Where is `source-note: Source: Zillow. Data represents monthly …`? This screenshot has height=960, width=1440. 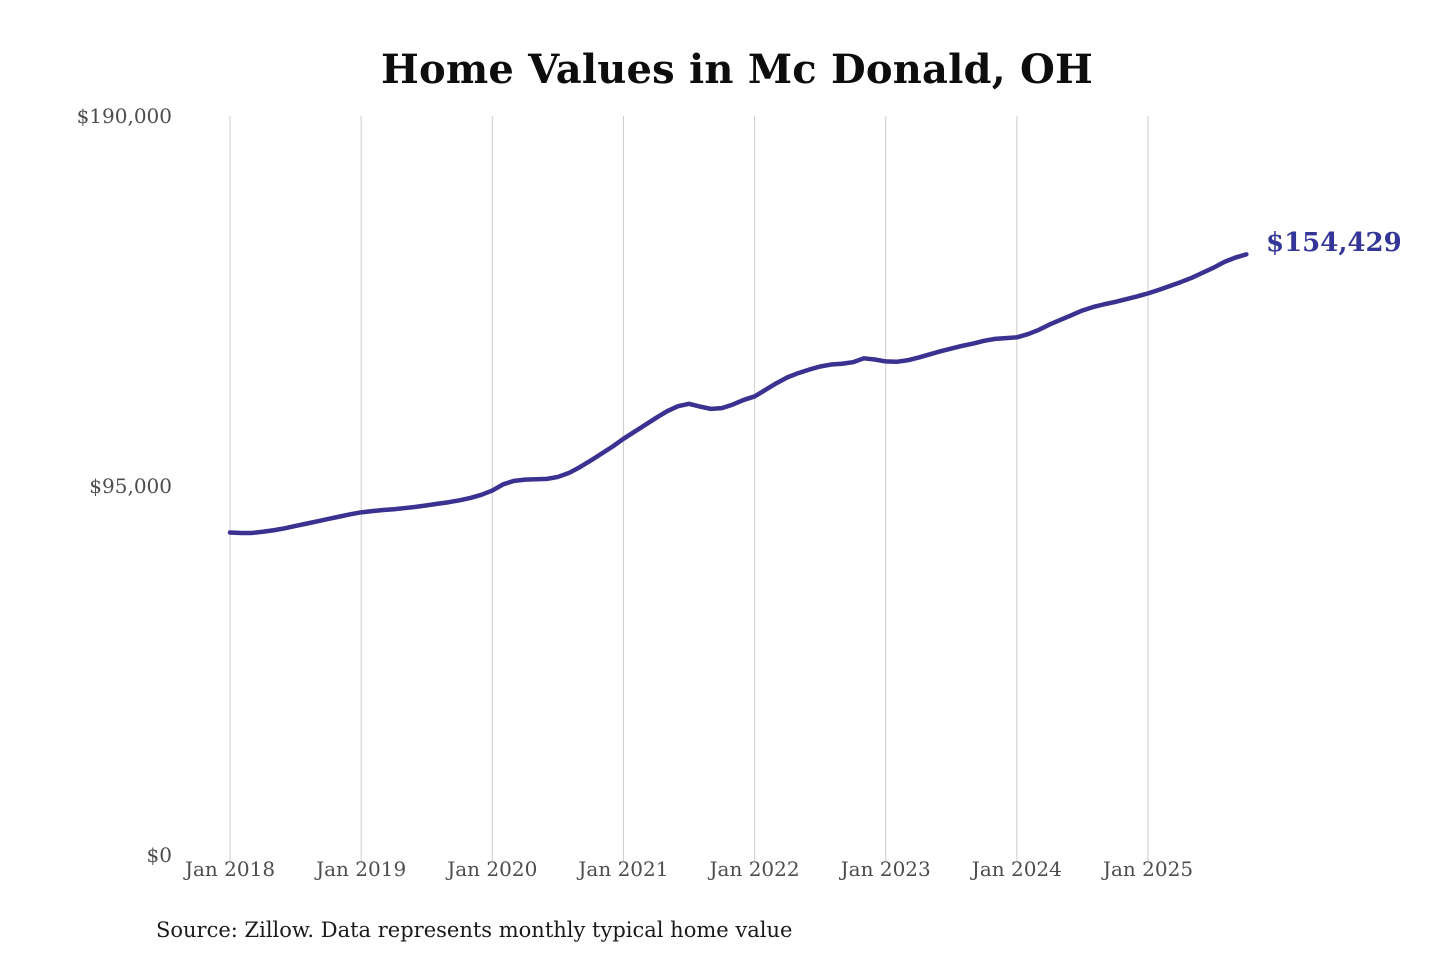
source-note: Source: Zillow. Data represents monthly … is located at coordinates (474, 930).